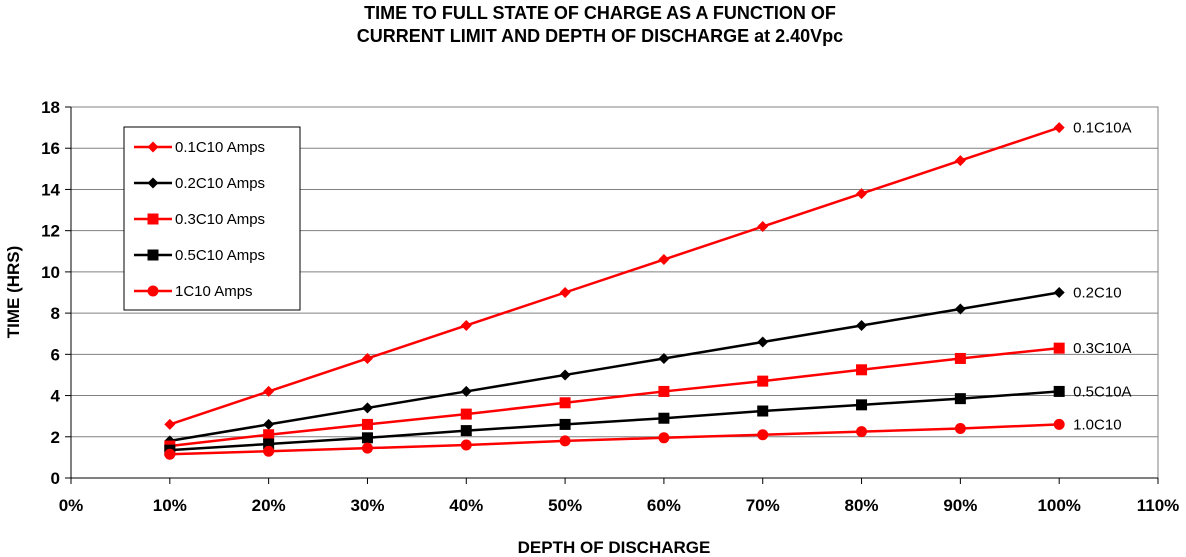 Image resolution: width=1186 pixels, height=557 pixels. What do you see at coordinates (763, 505) in the screenshot?
I see `x-tick-label: 70%` at bounding box center [763, 505].